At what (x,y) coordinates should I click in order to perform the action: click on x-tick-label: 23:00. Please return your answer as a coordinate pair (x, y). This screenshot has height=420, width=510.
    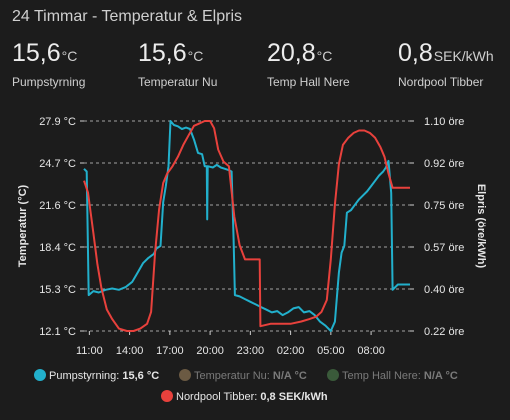
    Looking at the image, I should click on (251, 351).